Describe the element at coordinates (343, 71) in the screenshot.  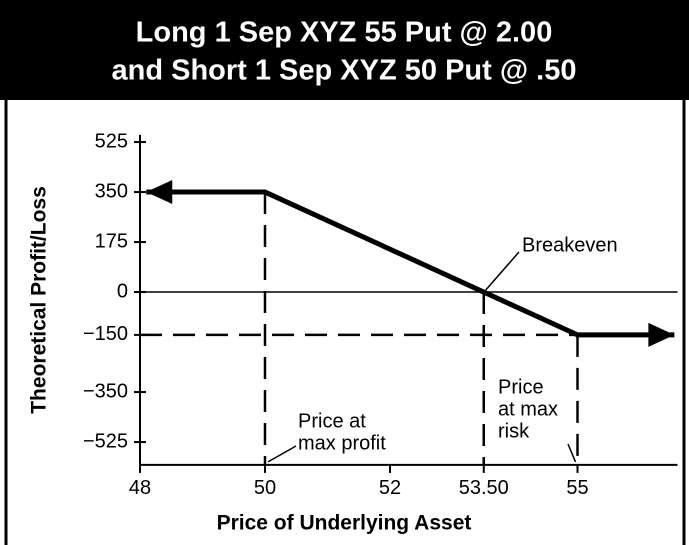
I see `chart-title: and Short 1 Sep XYZ 50 Put @ .50` at that location.